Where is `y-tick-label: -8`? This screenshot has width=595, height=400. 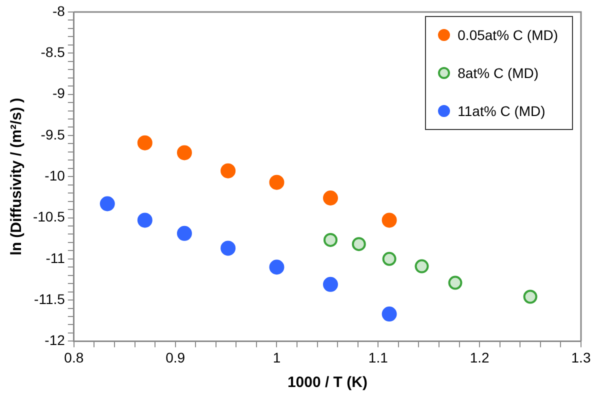
y-tick-label: -8 is located at coordinates (59, 10).